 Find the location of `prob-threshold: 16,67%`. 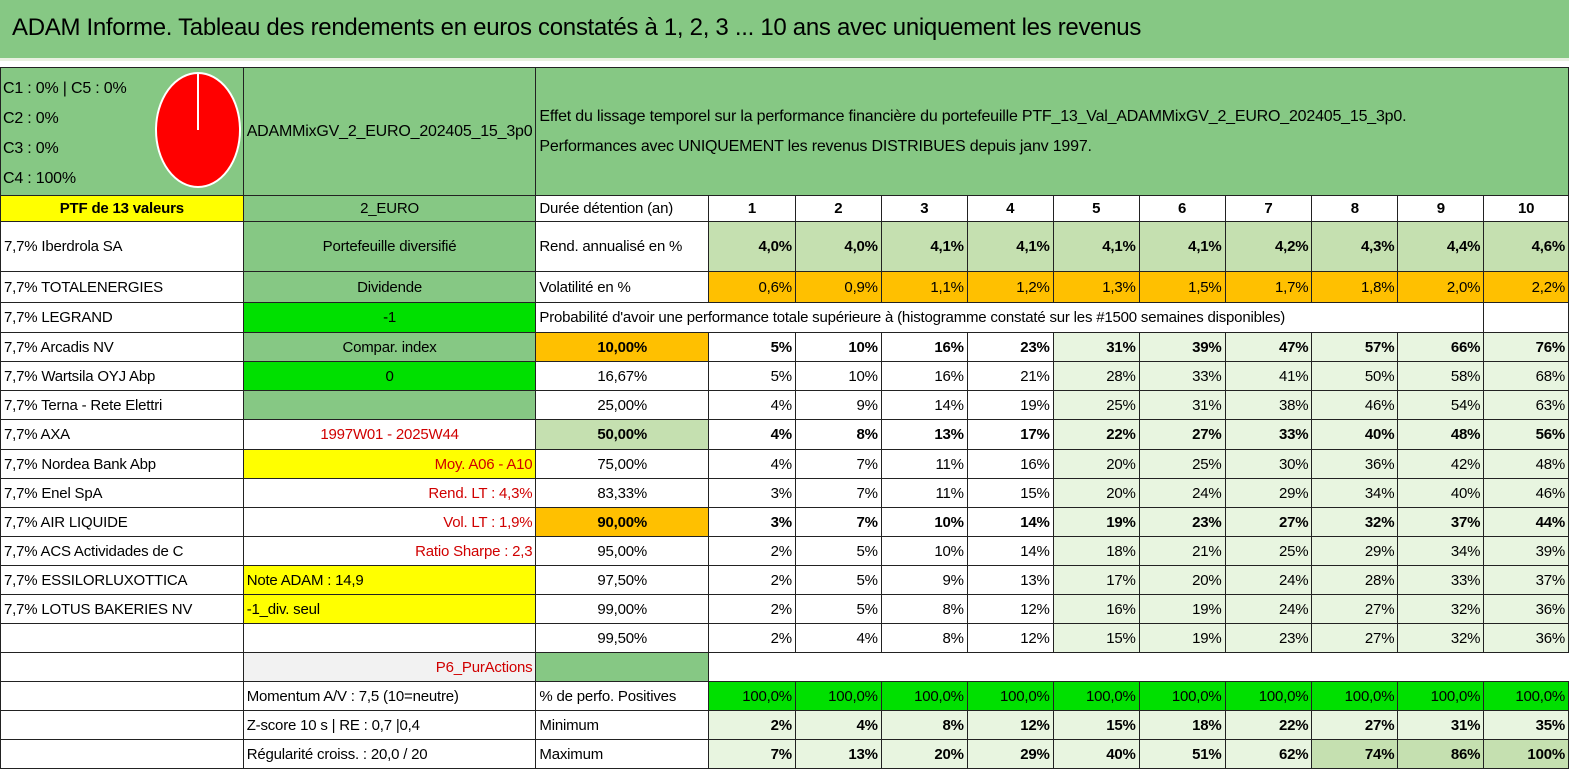

prob-threshold: 16,67% is located at coordinates (622, 376).